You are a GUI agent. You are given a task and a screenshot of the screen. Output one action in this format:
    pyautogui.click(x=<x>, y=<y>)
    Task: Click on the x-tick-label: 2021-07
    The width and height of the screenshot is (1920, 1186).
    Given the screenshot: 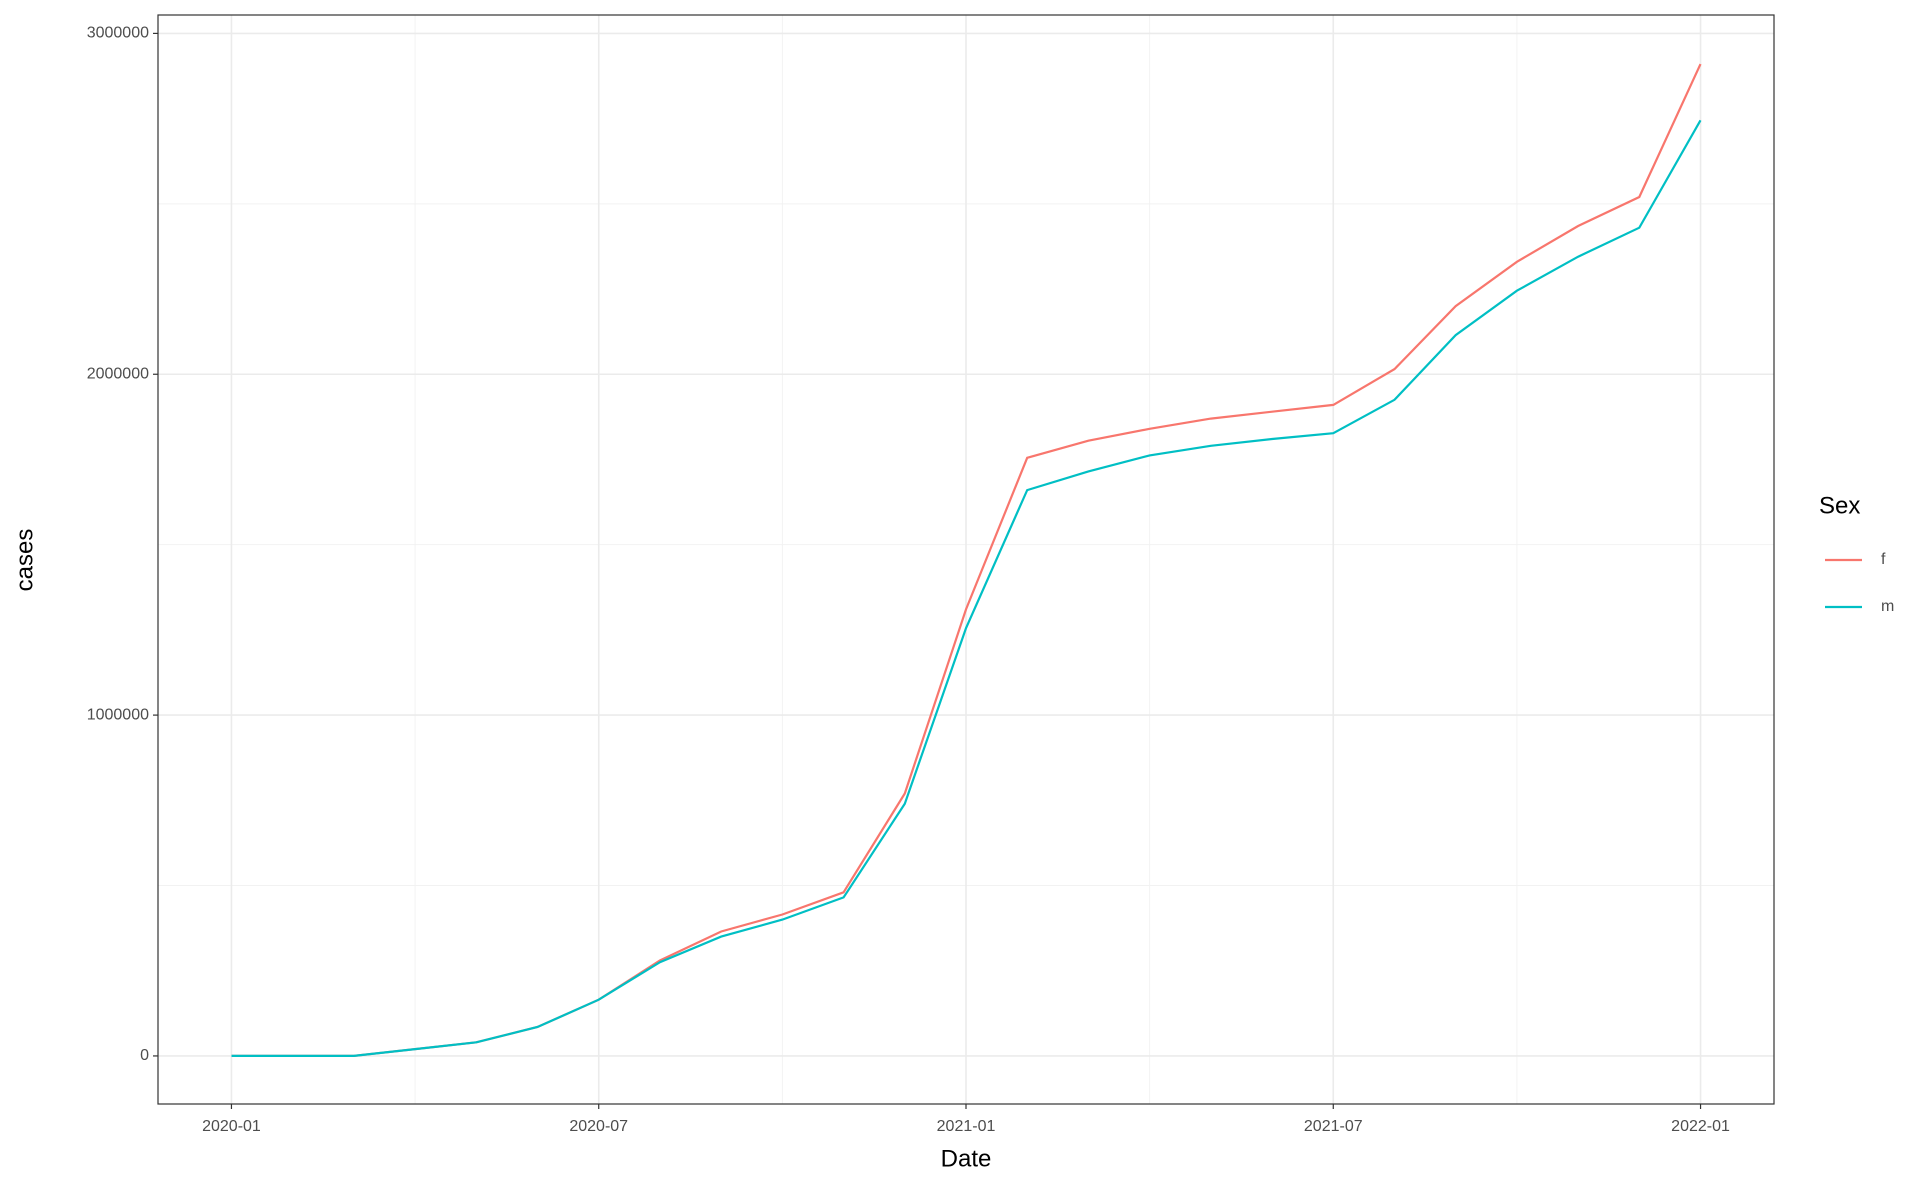 What is the action you would take?
    pyautogui.click(x=1333, y=1126)
    